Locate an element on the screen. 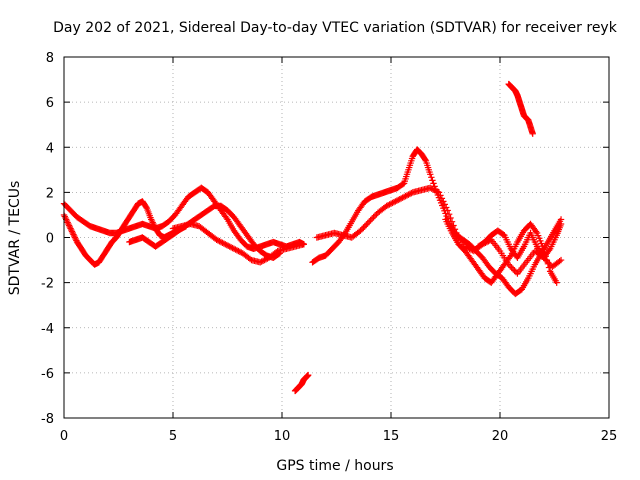 The image size is (640, 480). y-tick-label: -8 is located at coordinates (47, 419).